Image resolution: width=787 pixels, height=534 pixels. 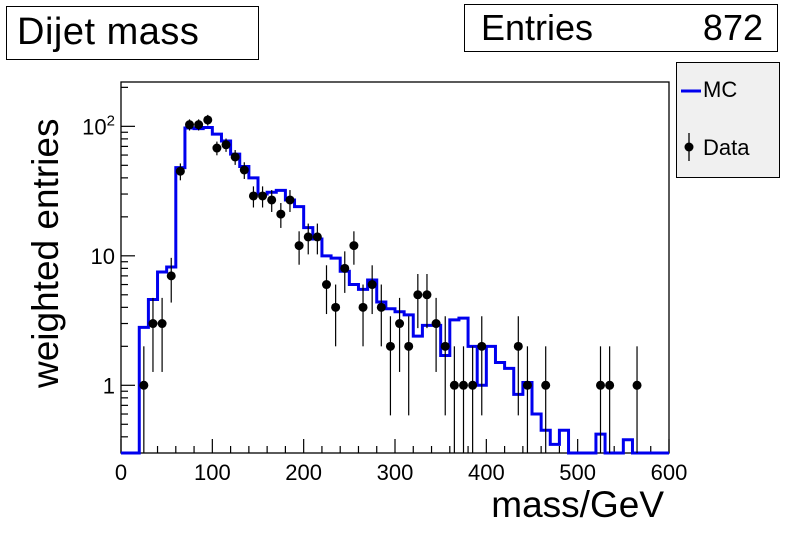 What do you see at coordinates (726, 147) in the screenshot?
I see `legend-data-label: Data` at bounding box center [726, 147].